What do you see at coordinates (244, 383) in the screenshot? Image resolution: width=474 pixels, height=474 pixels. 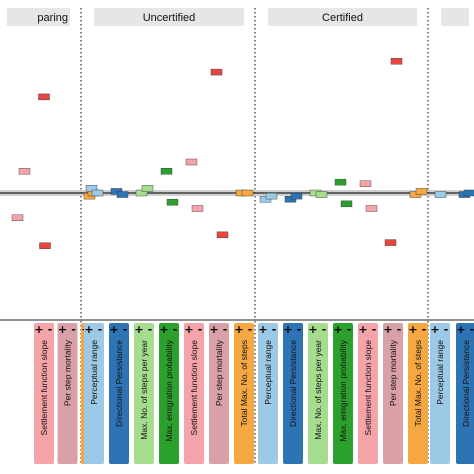 I see `category-label: Total Max. No. of steps` at bounding box center [244, 383].